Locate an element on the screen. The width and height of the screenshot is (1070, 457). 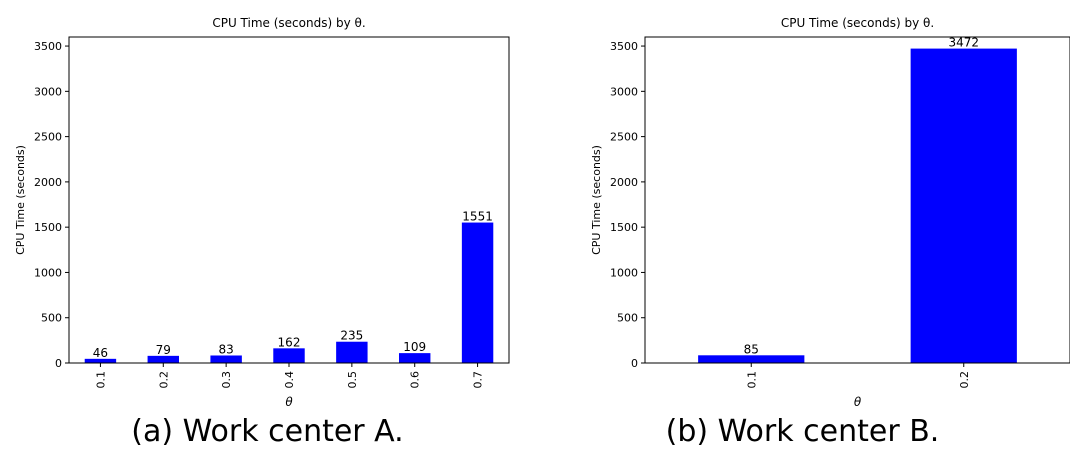
x-tick-label-0.4: 0.4 is located at coordinates (289, 380).